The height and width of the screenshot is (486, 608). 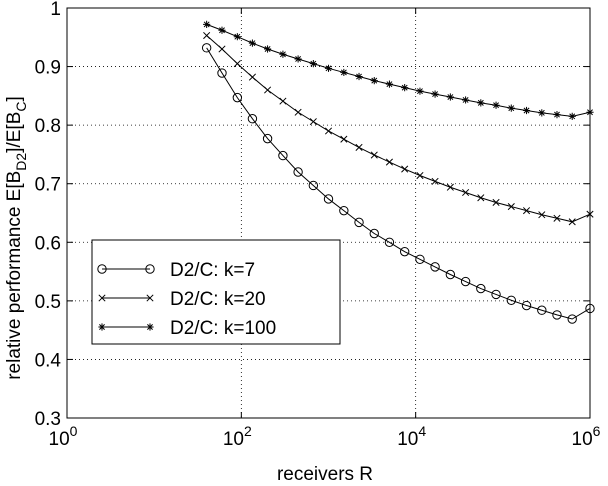 What do you see at coordinates (237, 436) in the screenshot?
I see `x-tick-label: 10²` at bounding box center [237, 436].